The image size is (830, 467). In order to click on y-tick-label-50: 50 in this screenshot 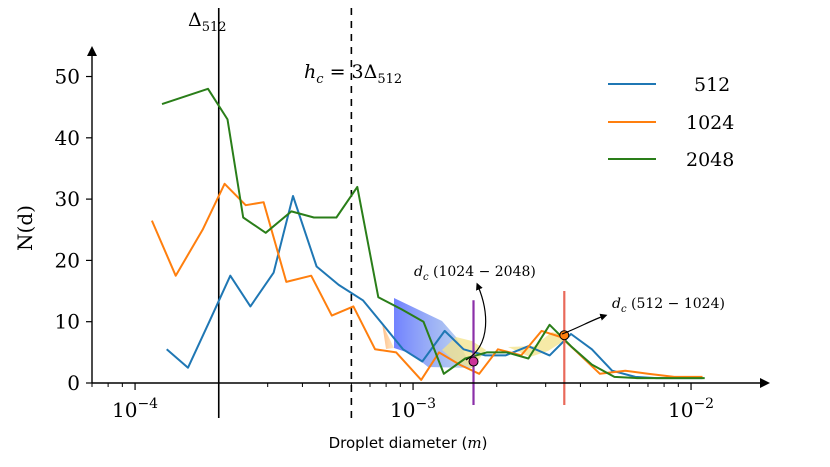, I will do `click(67, 77)`.